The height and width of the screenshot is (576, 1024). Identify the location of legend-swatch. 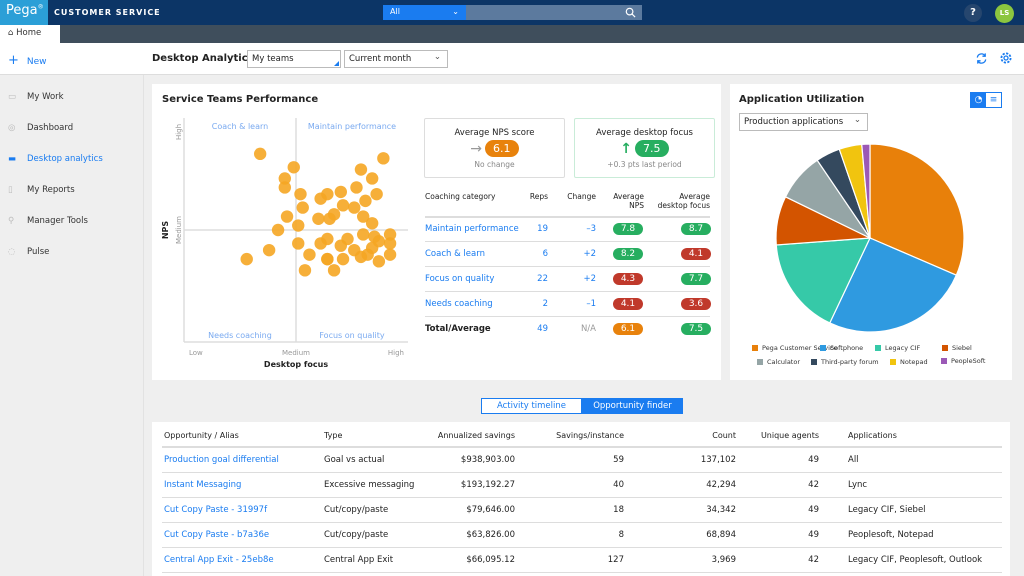
(760, 362).